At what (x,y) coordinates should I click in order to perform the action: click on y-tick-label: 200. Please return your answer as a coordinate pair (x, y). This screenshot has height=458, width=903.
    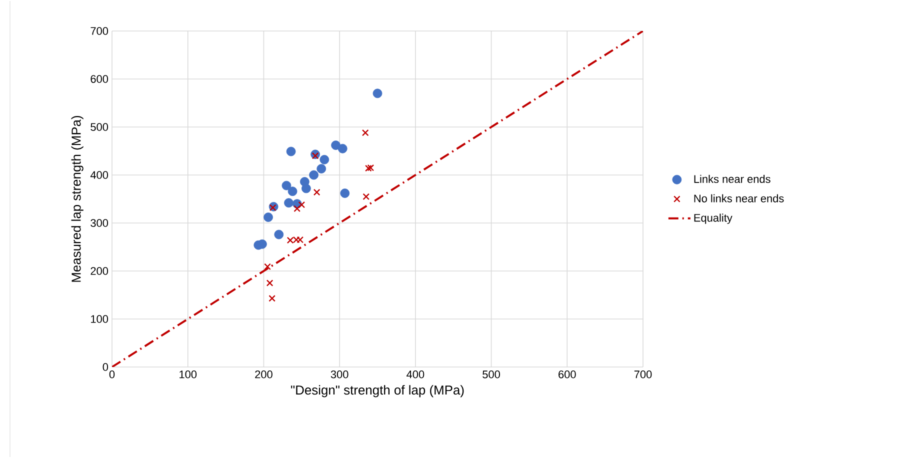
    Looking at the image, I should click on (99, 271).